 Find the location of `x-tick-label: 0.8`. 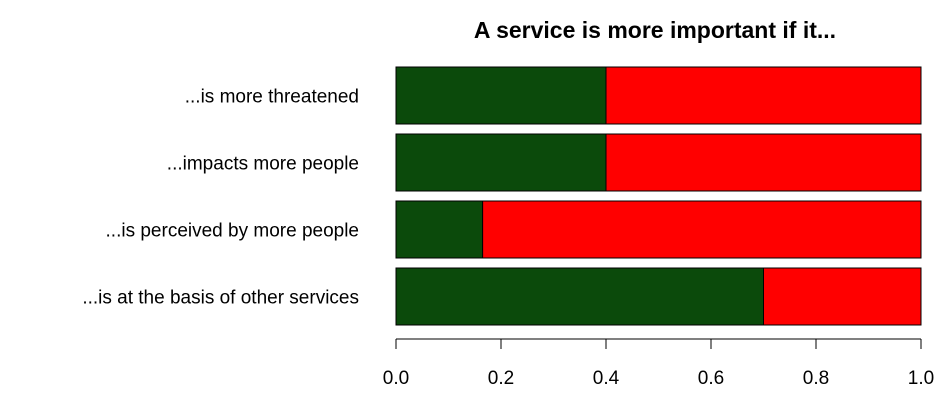

x-tick-label: 0.8 is located at coordinates (816, 378).